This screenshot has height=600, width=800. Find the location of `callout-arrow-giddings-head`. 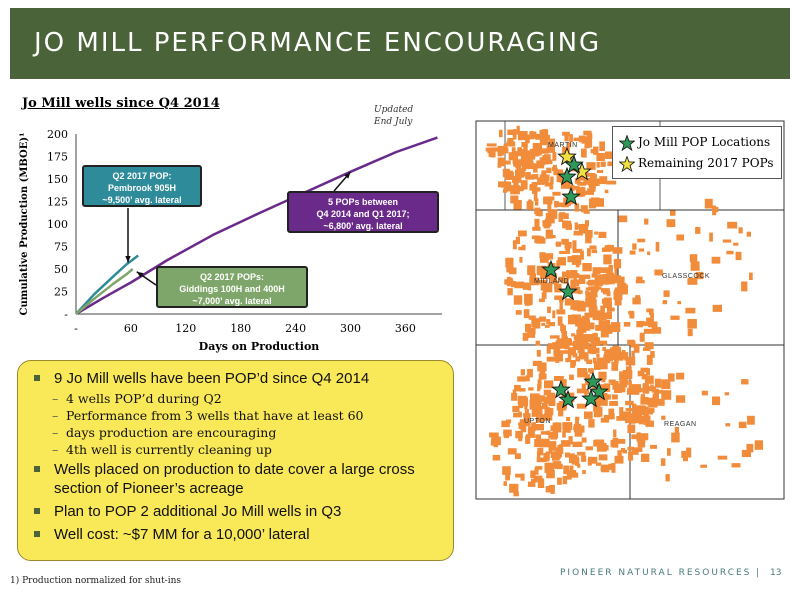

callout-arrow-giddings-head is located at coordinates (140, 274).